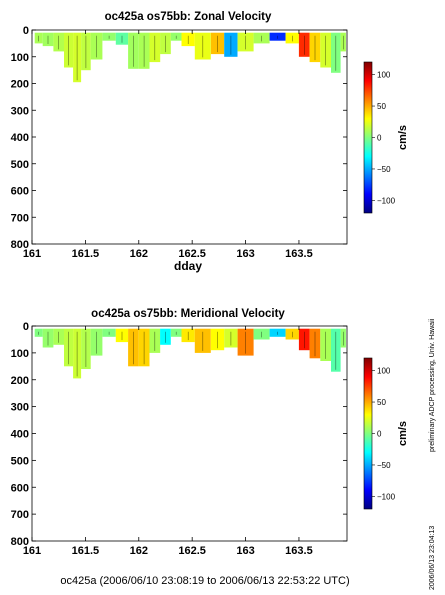 This screenshot has height=595, width=445. Describe the element at coordinates (188, 266) in the screenshot. I see `zonal-x-axis-label: dday` at that location.